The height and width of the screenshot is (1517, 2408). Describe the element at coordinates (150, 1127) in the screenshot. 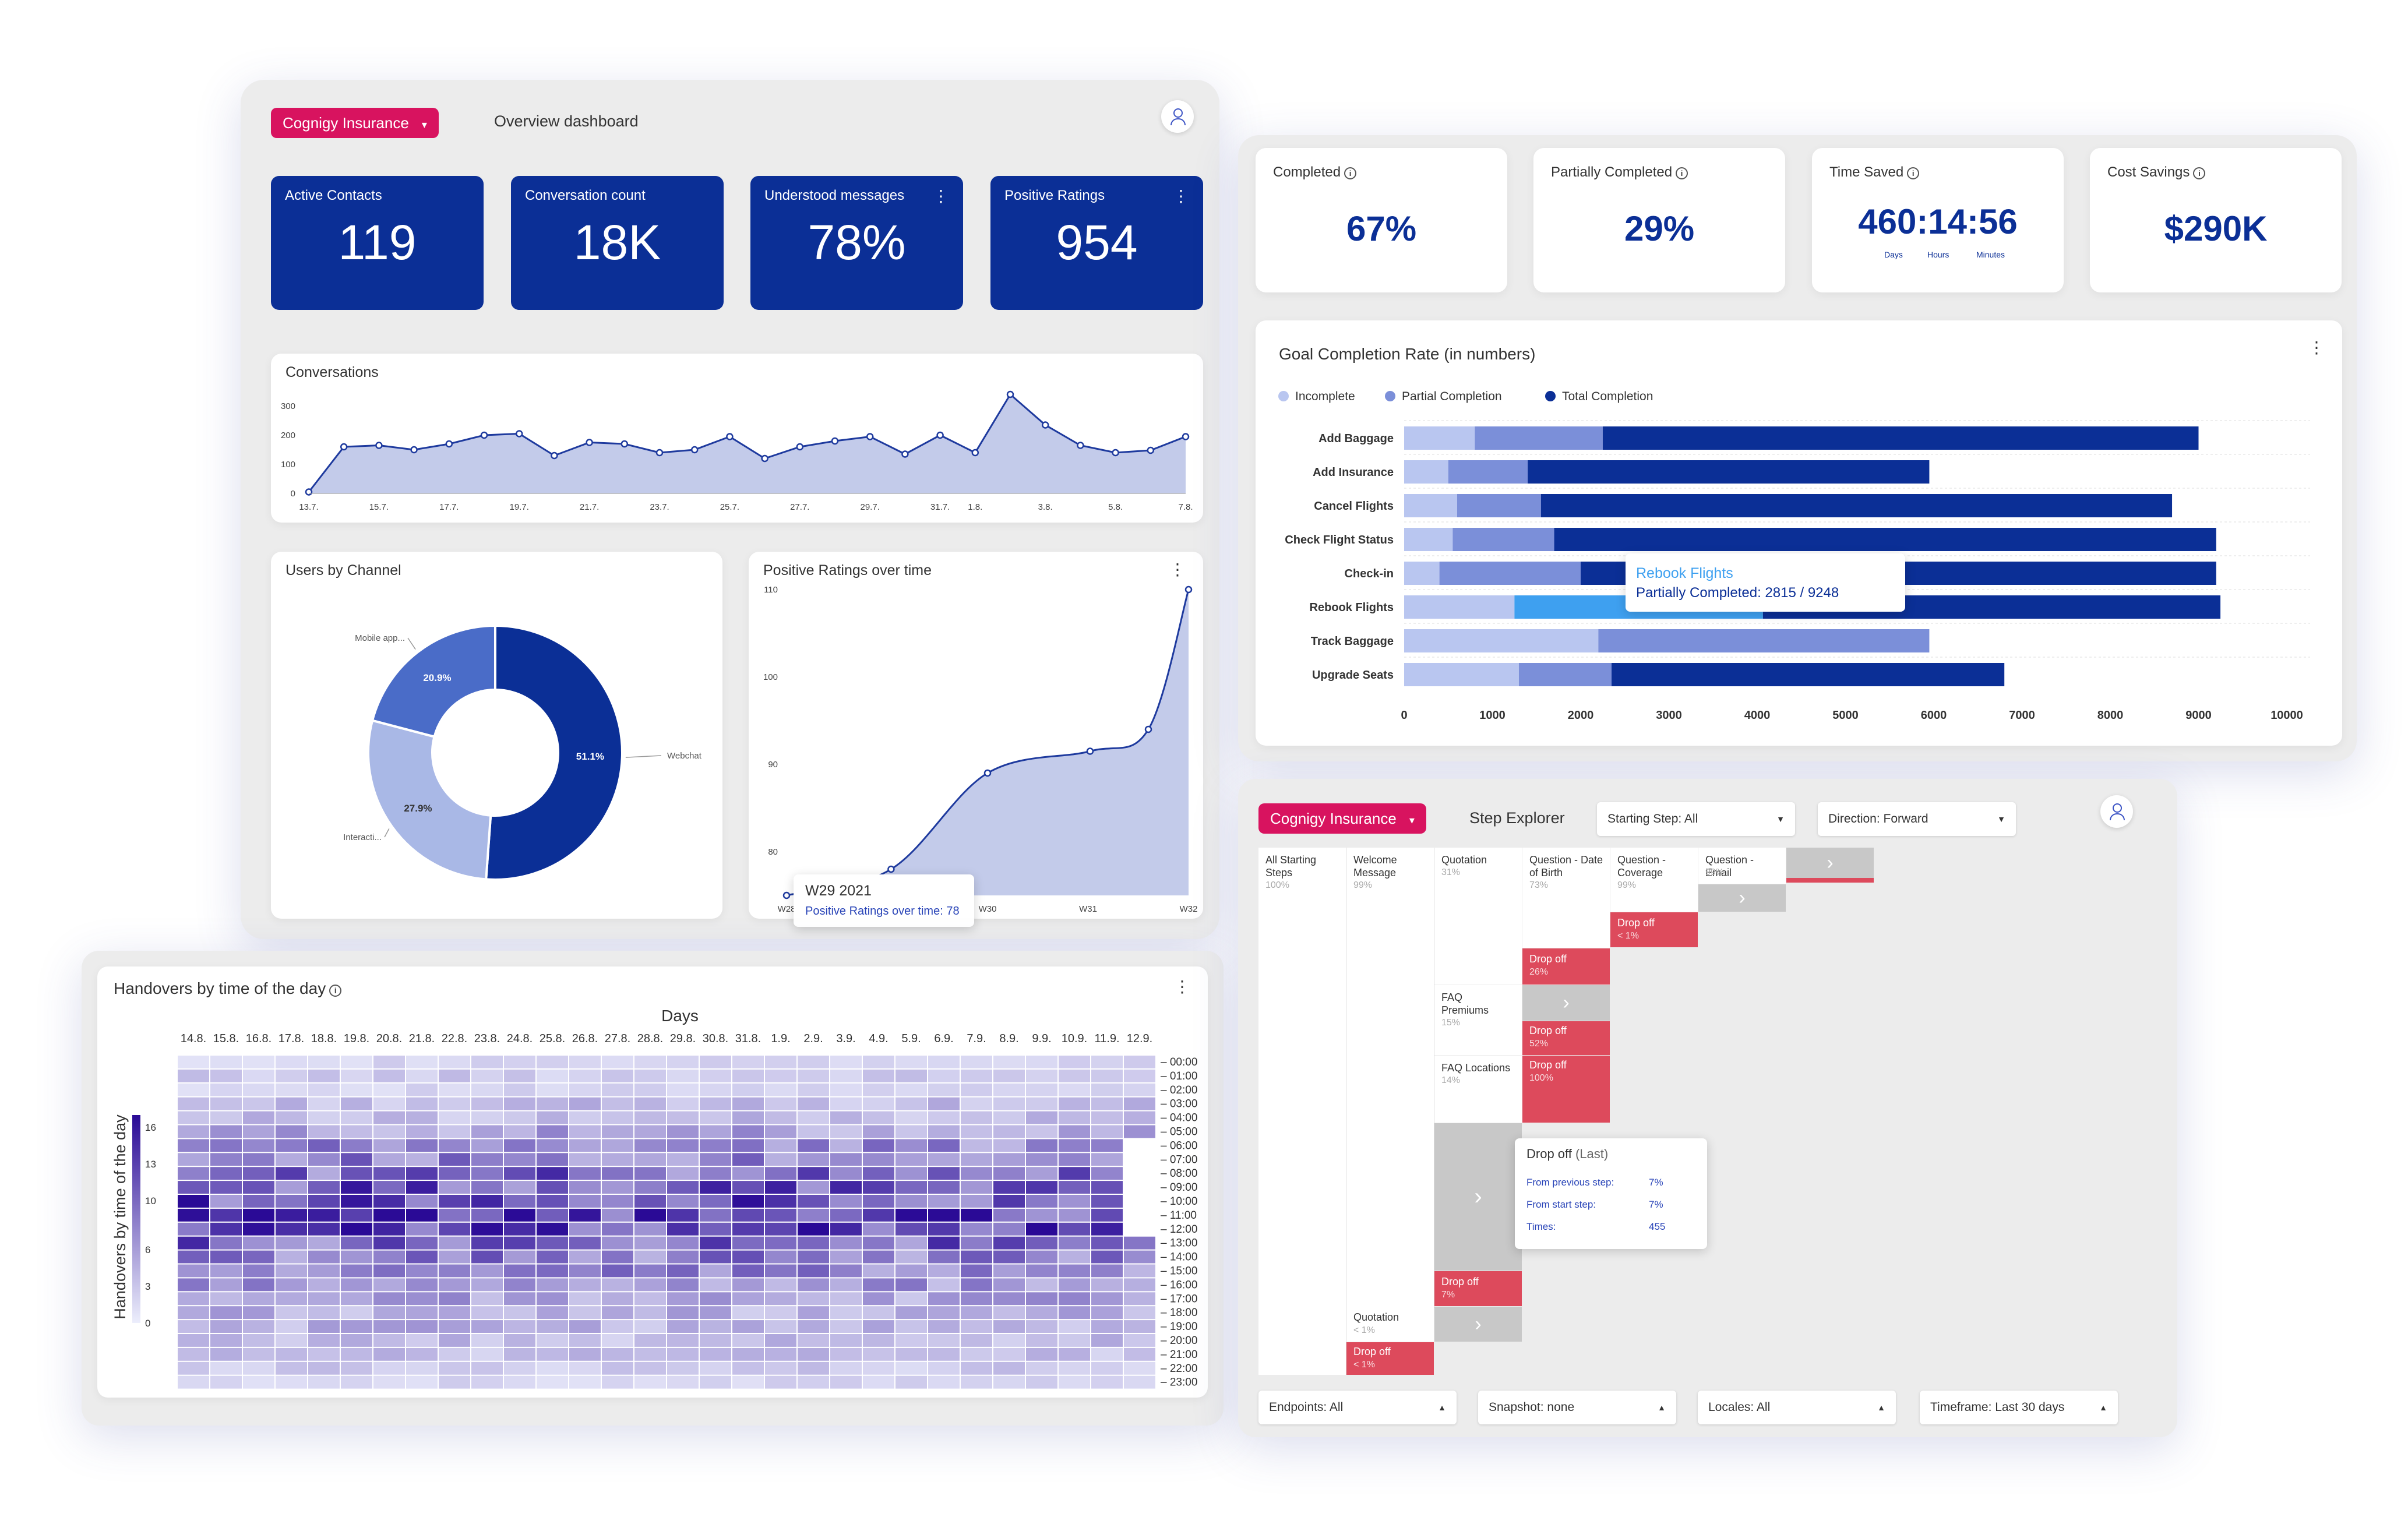

I see `colorbar-tick-label: 16` at that location.